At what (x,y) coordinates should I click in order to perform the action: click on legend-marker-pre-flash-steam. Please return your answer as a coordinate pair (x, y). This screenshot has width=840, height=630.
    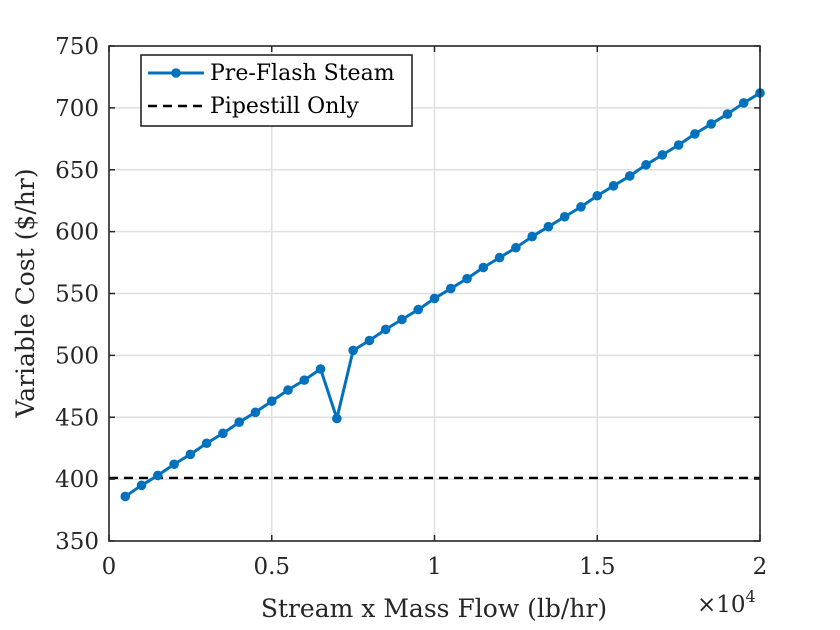
    Looking at the image, I should click on (176, 73).